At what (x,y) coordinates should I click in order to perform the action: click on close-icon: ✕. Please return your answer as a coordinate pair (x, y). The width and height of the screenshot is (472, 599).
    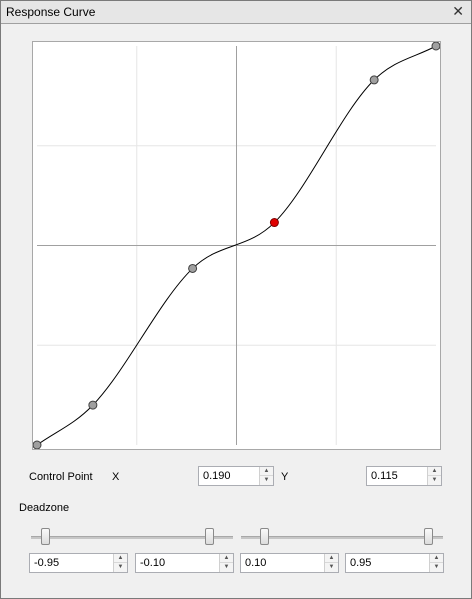
    Looking at the image, I should click on (458, 11).